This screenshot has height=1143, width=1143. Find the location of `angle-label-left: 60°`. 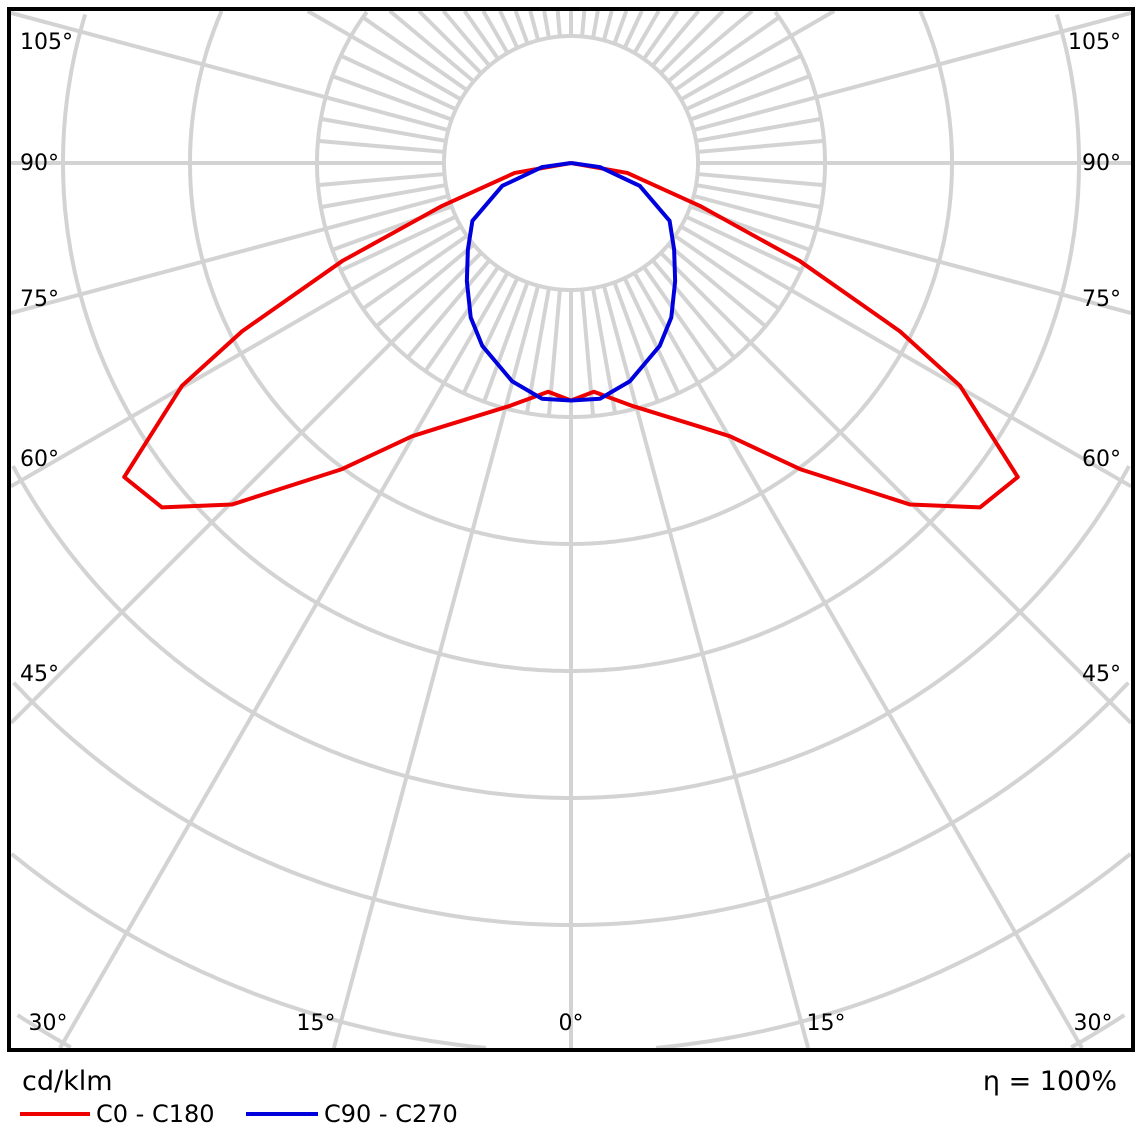

angle-label-left: 60° is located at coordinates (39, 459).